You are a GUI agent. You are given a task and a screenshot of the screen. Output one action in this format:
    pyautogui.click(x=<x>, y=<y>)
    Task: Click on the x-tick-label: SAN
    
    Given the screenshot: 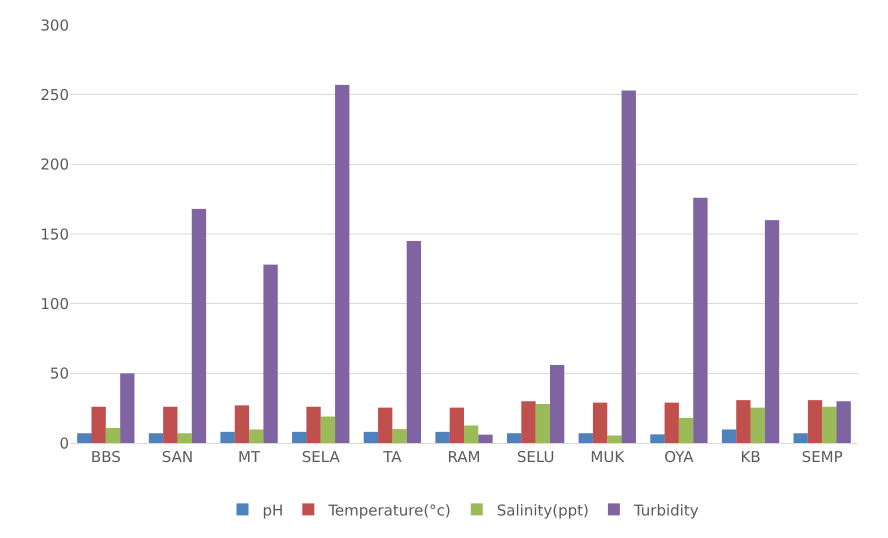 What is the action you would take?
    pyautogui.click(x=178, y=457)
    